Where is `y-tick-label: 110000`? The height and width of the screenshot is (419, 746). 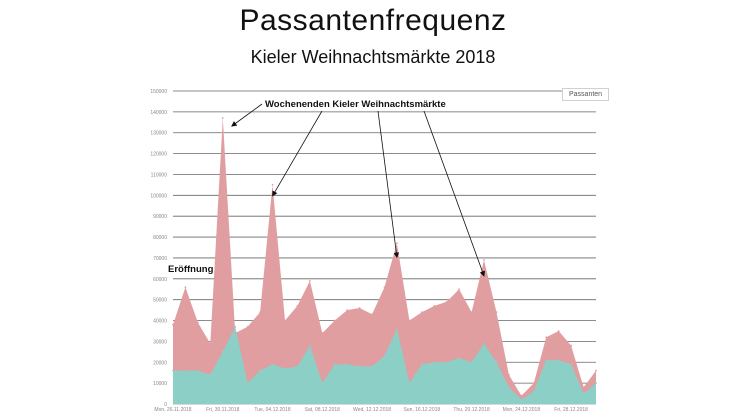
y-tick-label: 110000 is located at coordinates (159, 175).